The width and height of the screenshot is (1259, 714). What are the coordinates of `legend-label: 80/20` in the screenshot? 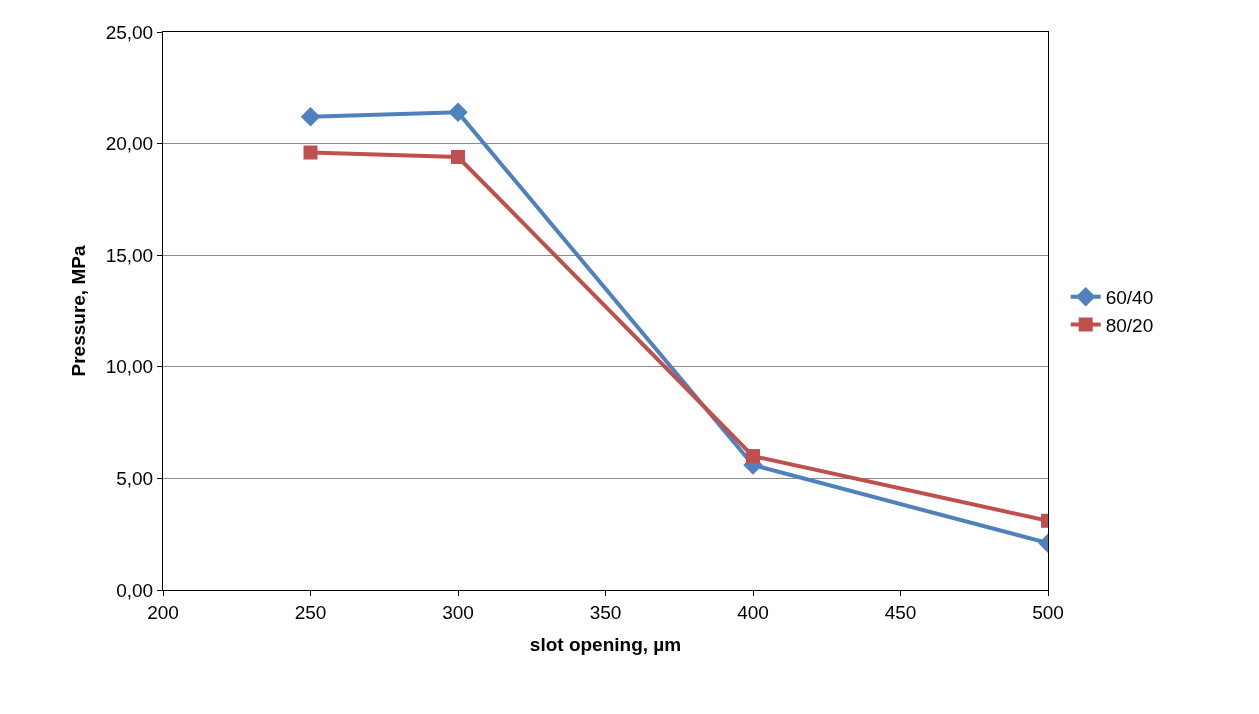 It's located at (1129, 325).